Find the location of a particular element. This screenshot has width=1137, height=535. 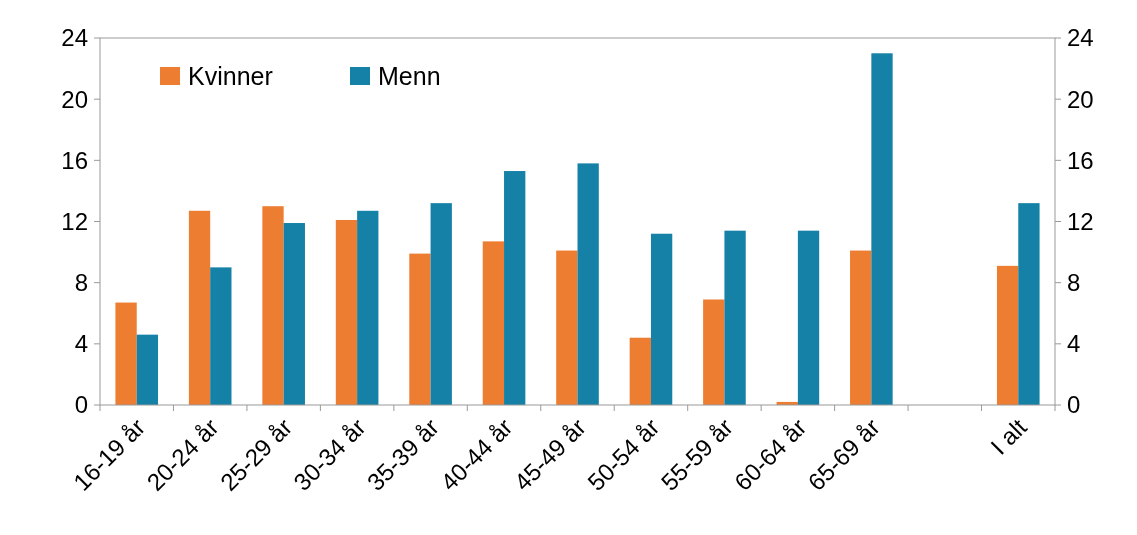

y2-tick-label: 0 is located at coordinates (1074, 405).